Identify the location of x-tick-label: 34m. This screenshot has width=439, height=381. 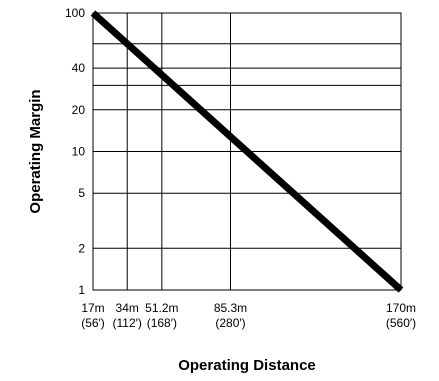
(127, 308).